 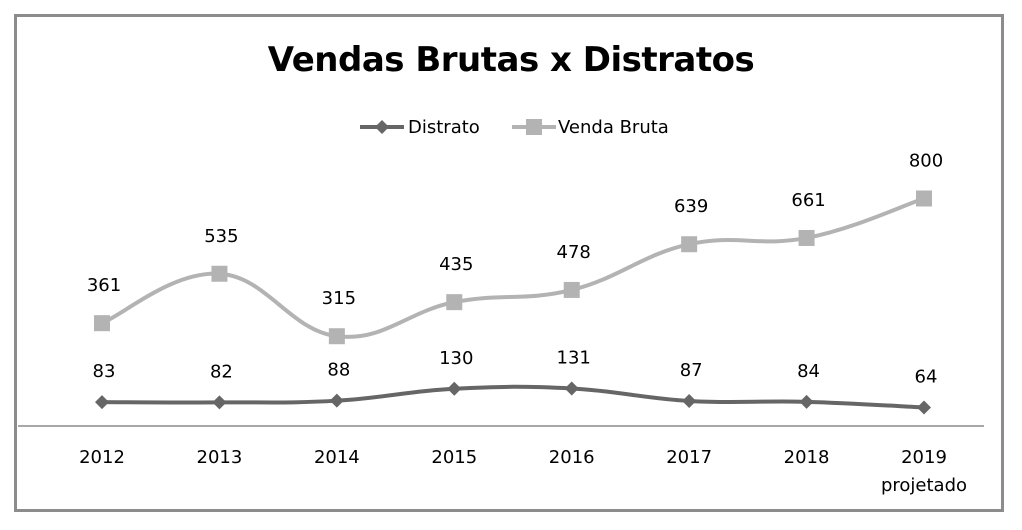 What do you see at coordinates (456, 358) in the screenshot?
I see `data-label-distrato: 130` at bounding box center [456, 358].